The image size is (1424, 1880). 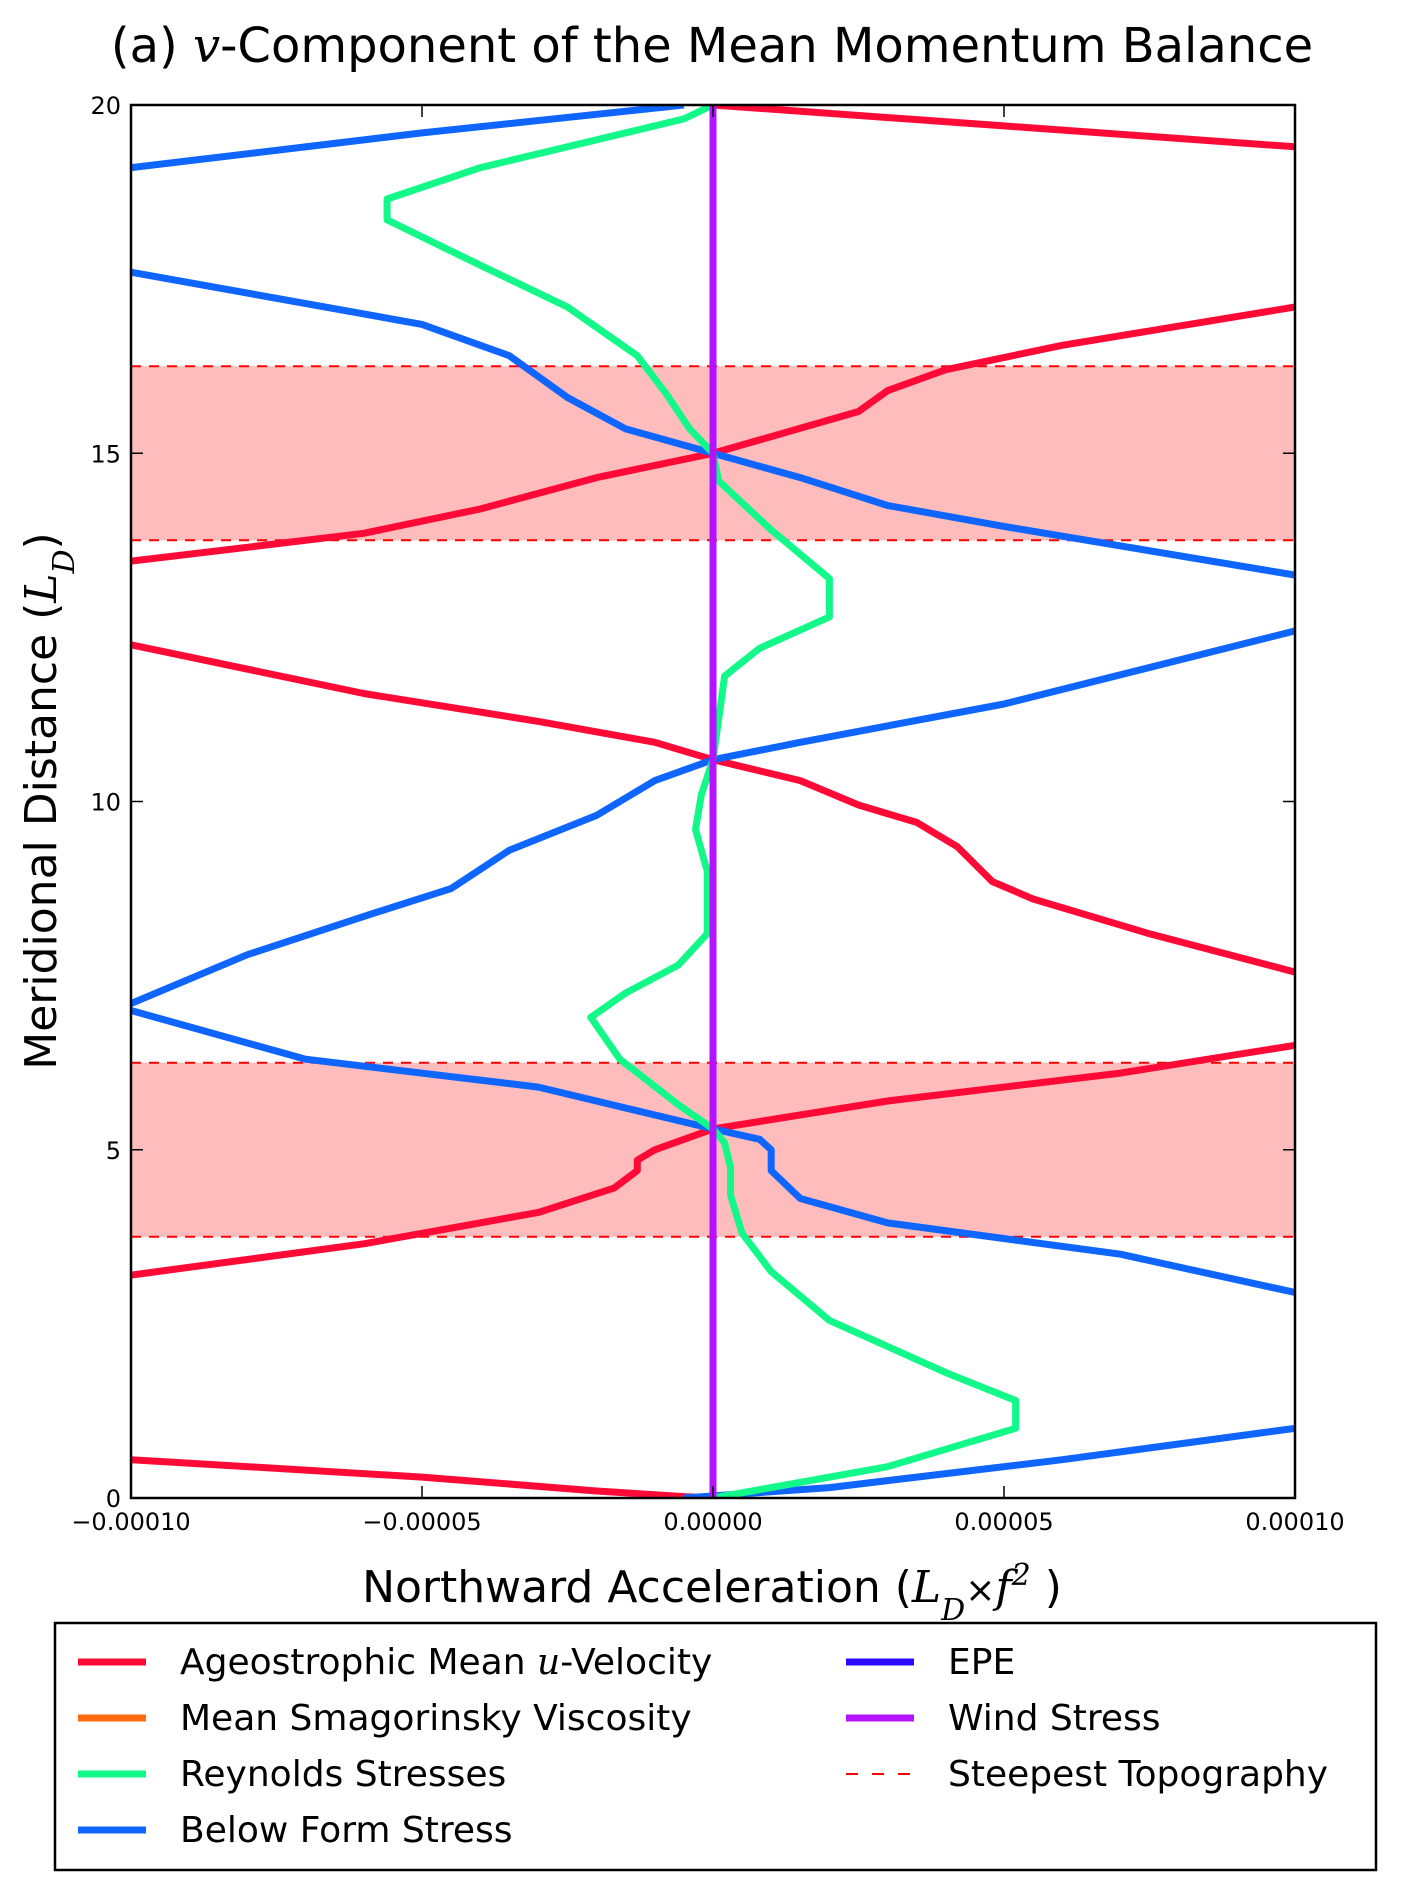 I want to click on y-tick-label: 15, so click(x=105, y=454).